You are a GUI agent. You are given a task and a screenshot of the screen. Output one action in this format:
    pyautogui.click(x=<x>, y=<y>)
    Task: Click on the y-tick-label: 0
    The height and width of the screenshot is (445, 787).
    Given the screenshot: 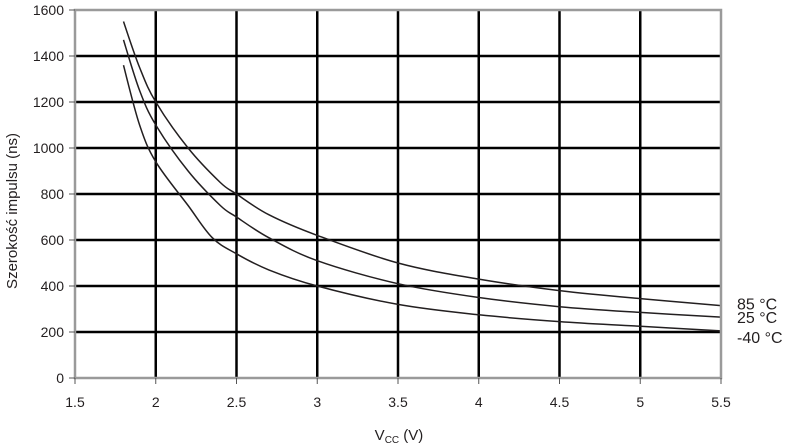 What is the action you would take?
    pyautogui.click(x=60, y=378)
    